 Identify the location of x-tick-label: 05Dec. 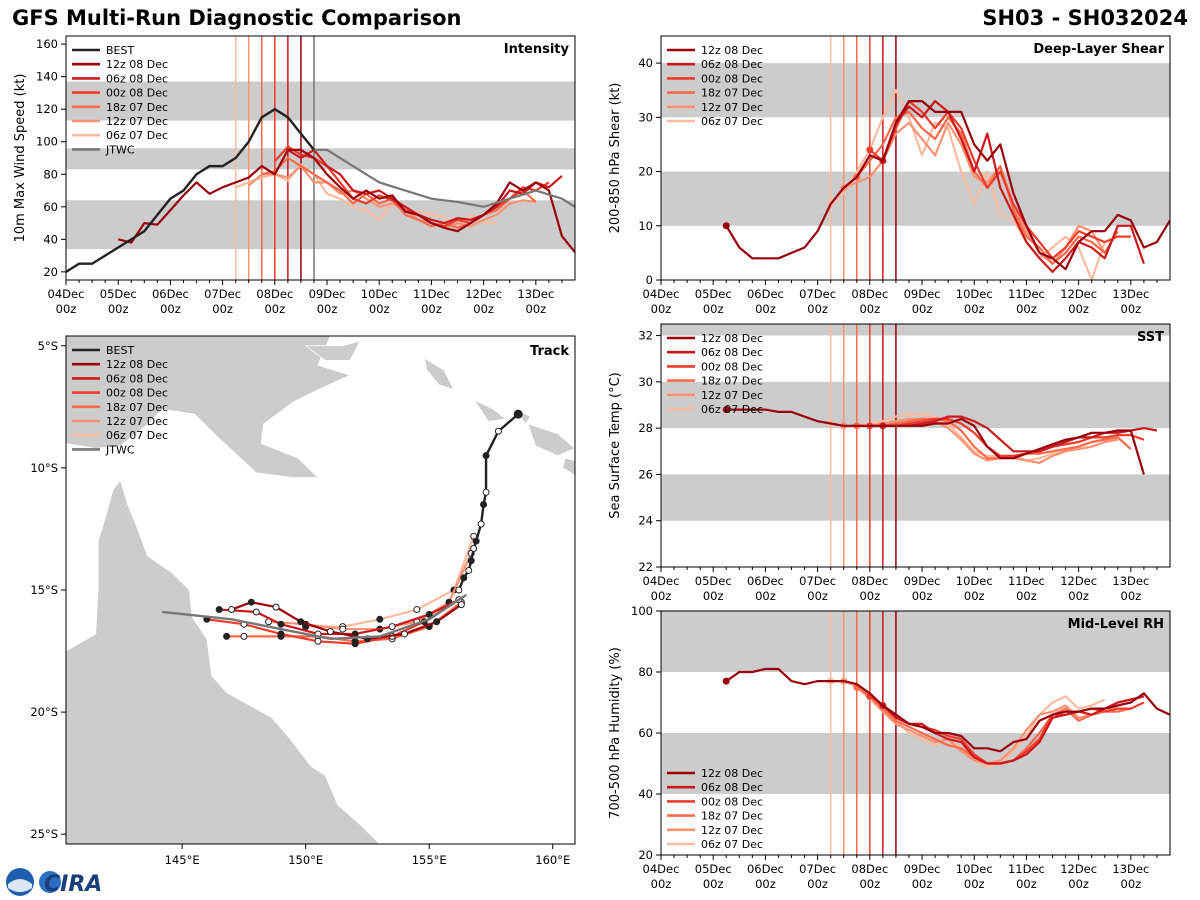
(713, 294).